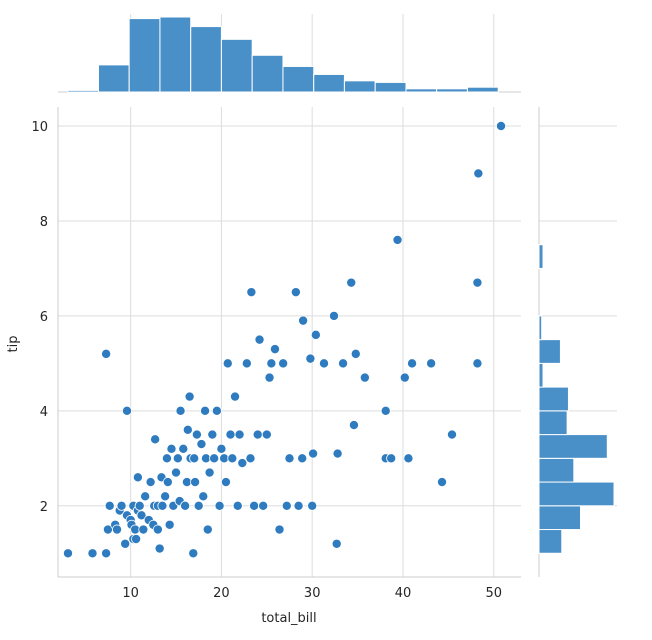 The height and width of the screenshot is (640, 652). What do you see at coordinates (44, 222) in the screenshot?
I see `y-tick-label: 8` at bounding box center [44, 222].